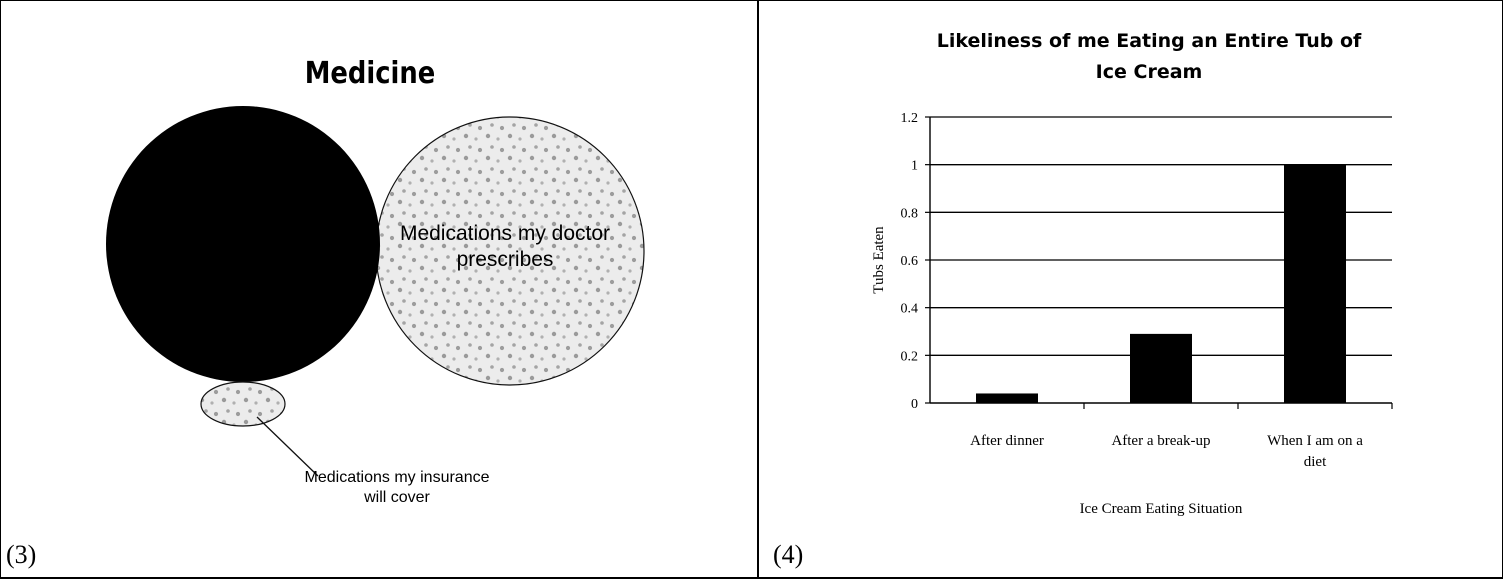  Describe the element at coordinates (21, 554) in the screenshot. I see `panel-label-3: (3)` at that location.